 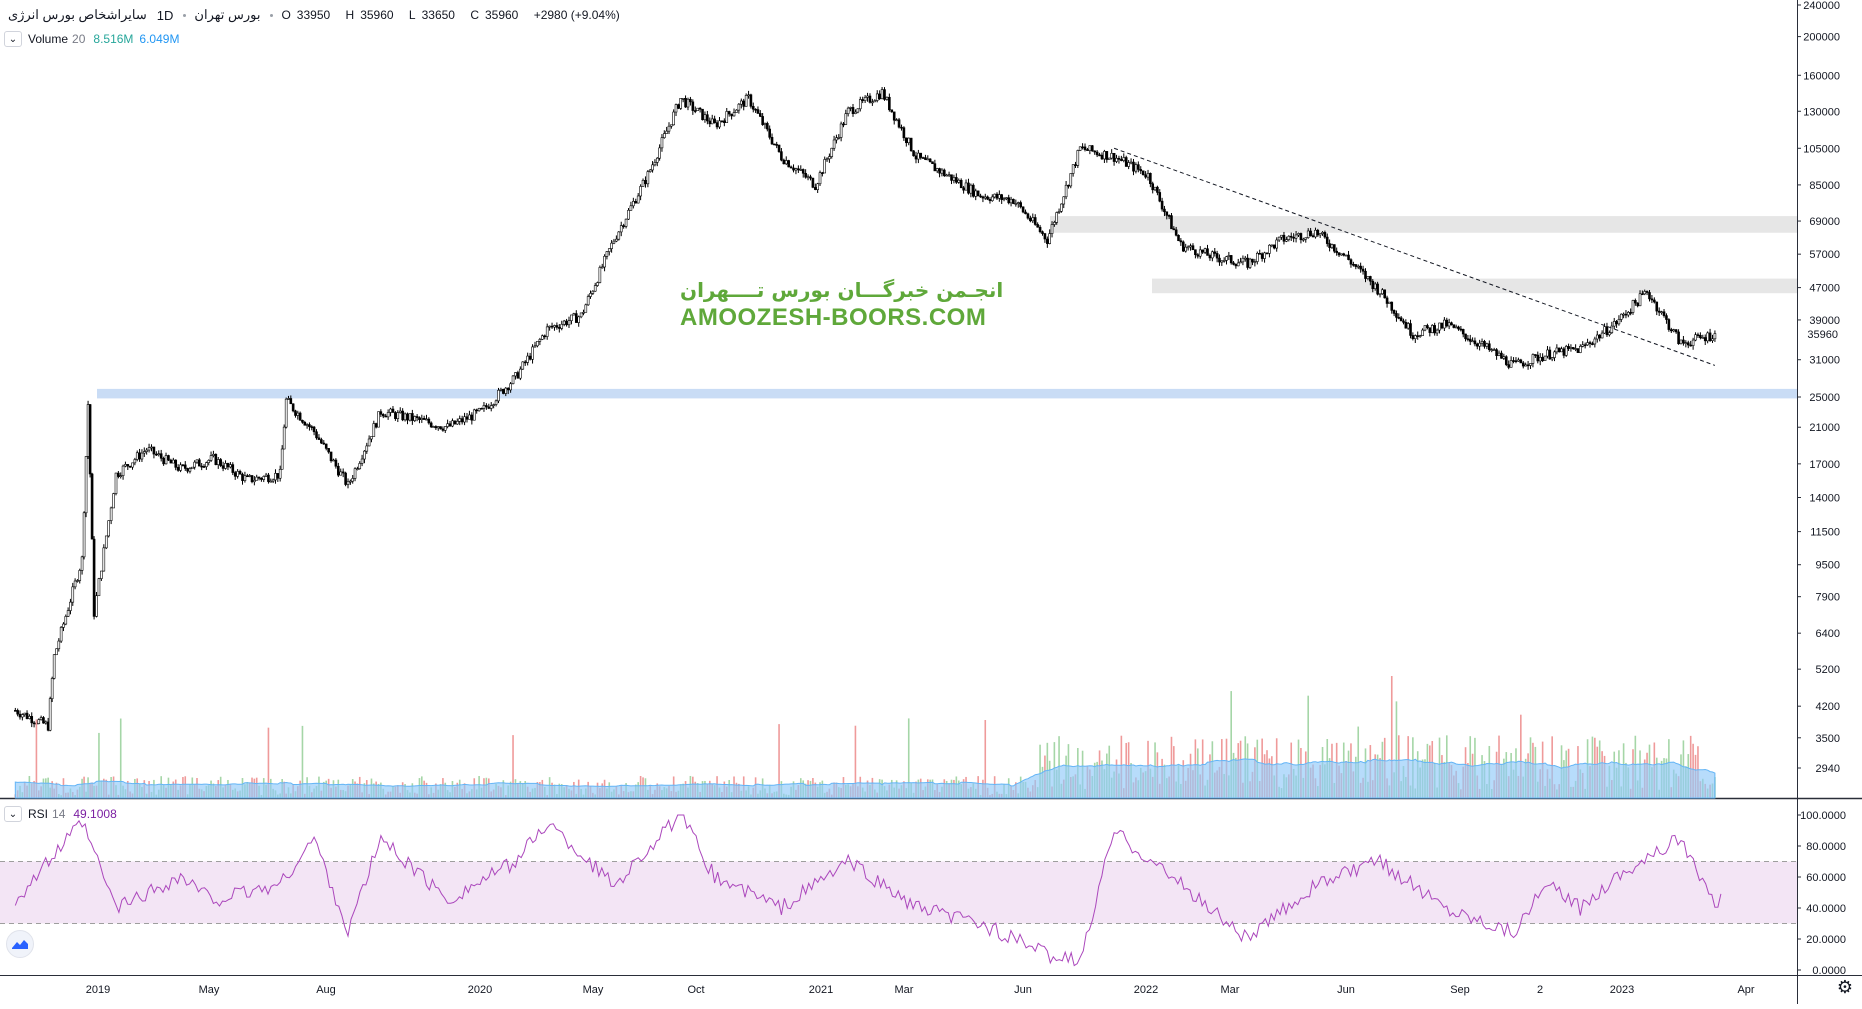 I want to click on symbol-name: سایراشخاص بورس انرژی, so click(x=77, y=14).